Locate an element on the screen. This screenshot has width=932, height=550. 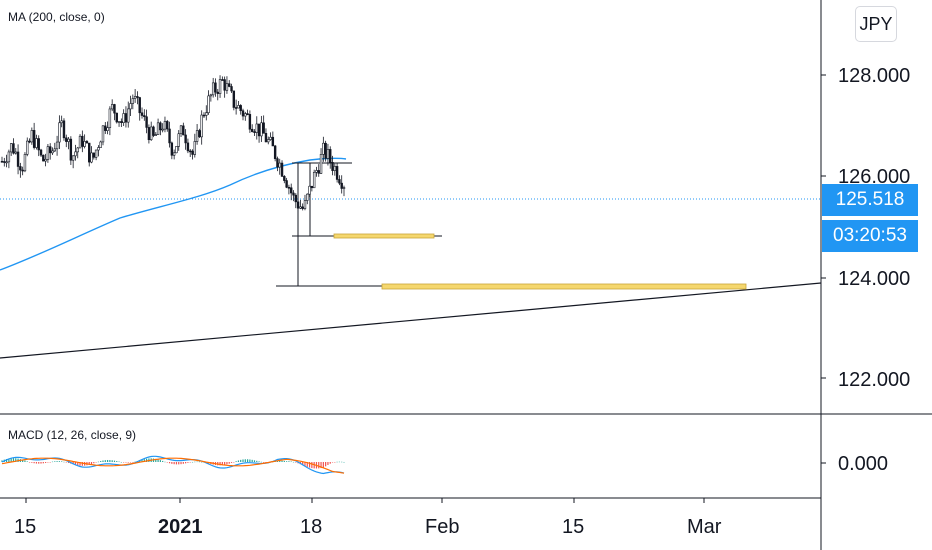
price-tick-label: 122.000 is located at coordinates (874, 380).